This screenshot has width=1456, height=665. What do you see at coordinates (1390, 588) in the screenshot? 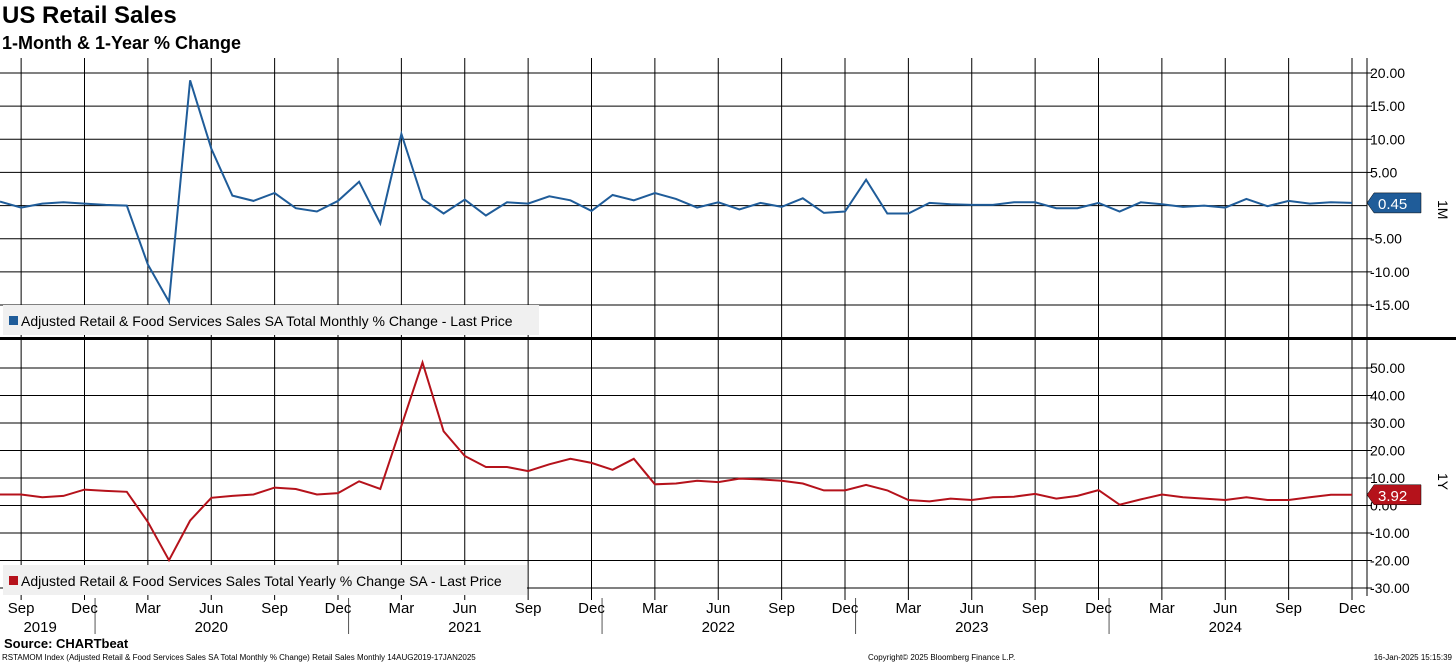
I see `y-tick-label: -30.00` at bounding box center [1390, 588].